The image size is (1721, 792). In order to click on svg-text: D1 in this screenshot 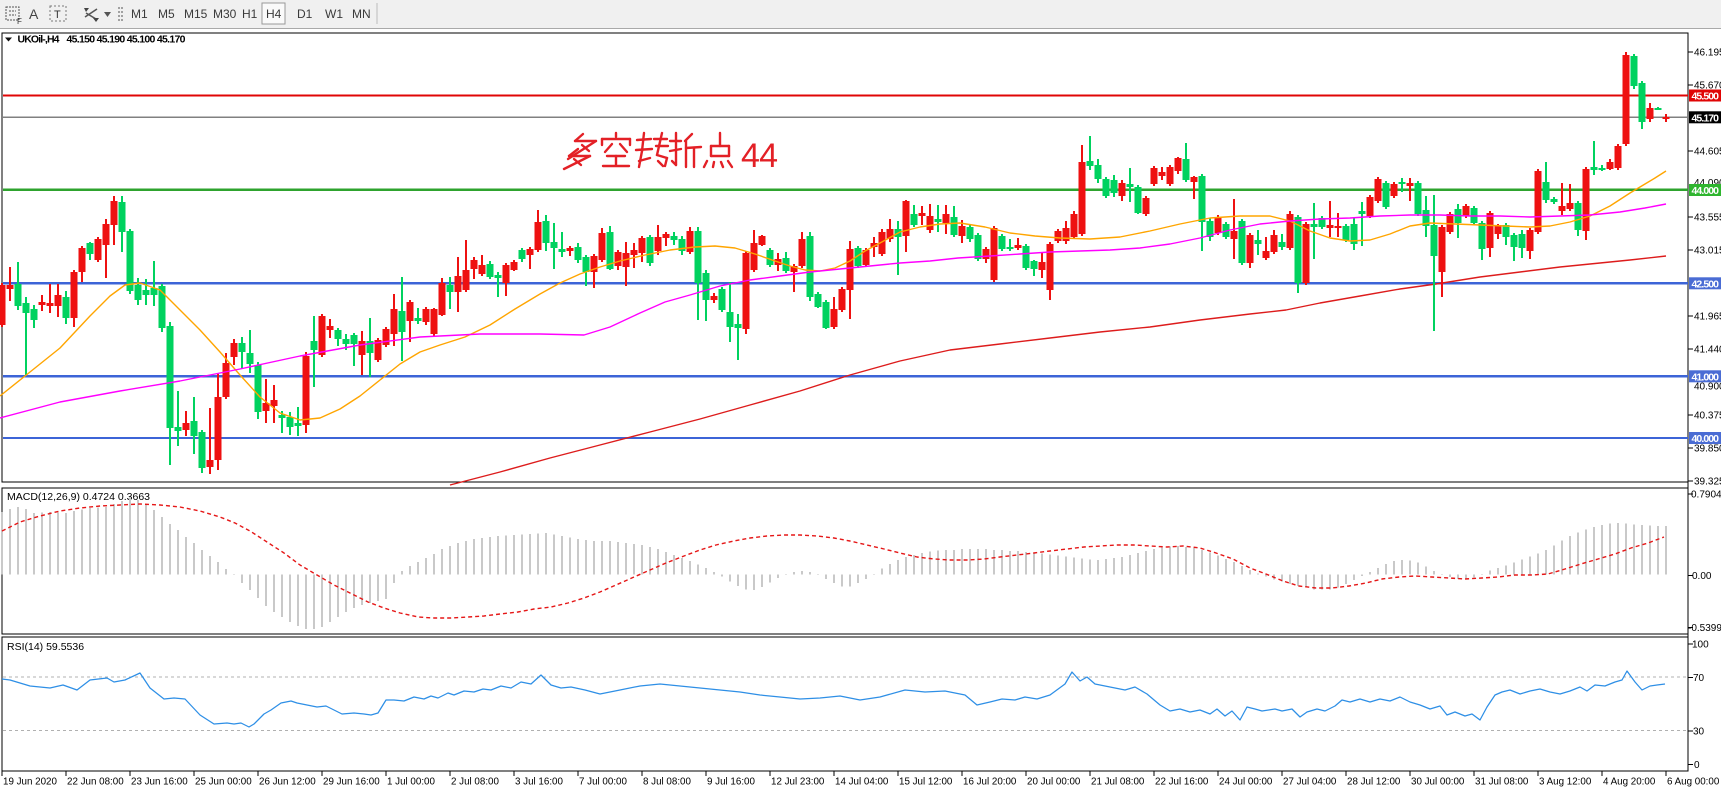, I will do `click(305, 14)`.